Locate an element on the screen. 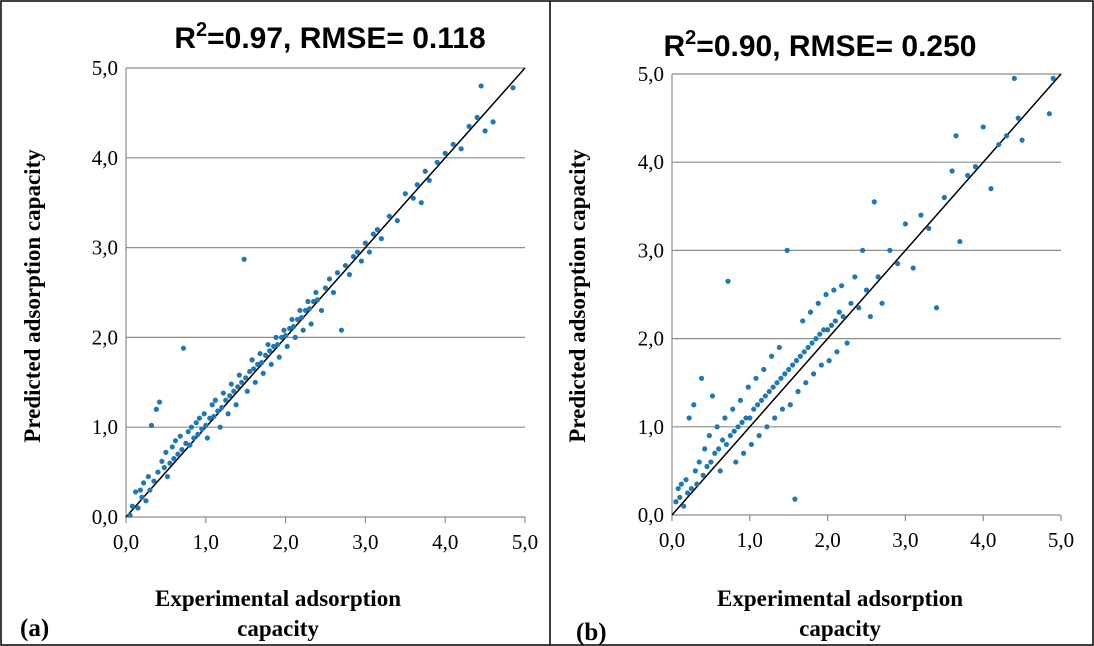 The width and height of the screenshot is (1094, 646). x-tick-label: 2,0 is located at coordinates (285, 542).